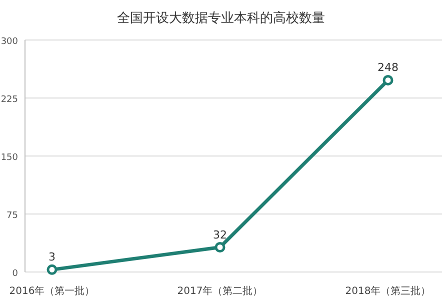 The image size is (442, 304). Describe the element at coordinates (52, 291) in the screenshot. I see `x-tick-label: 2016年（第一批）` at that location.